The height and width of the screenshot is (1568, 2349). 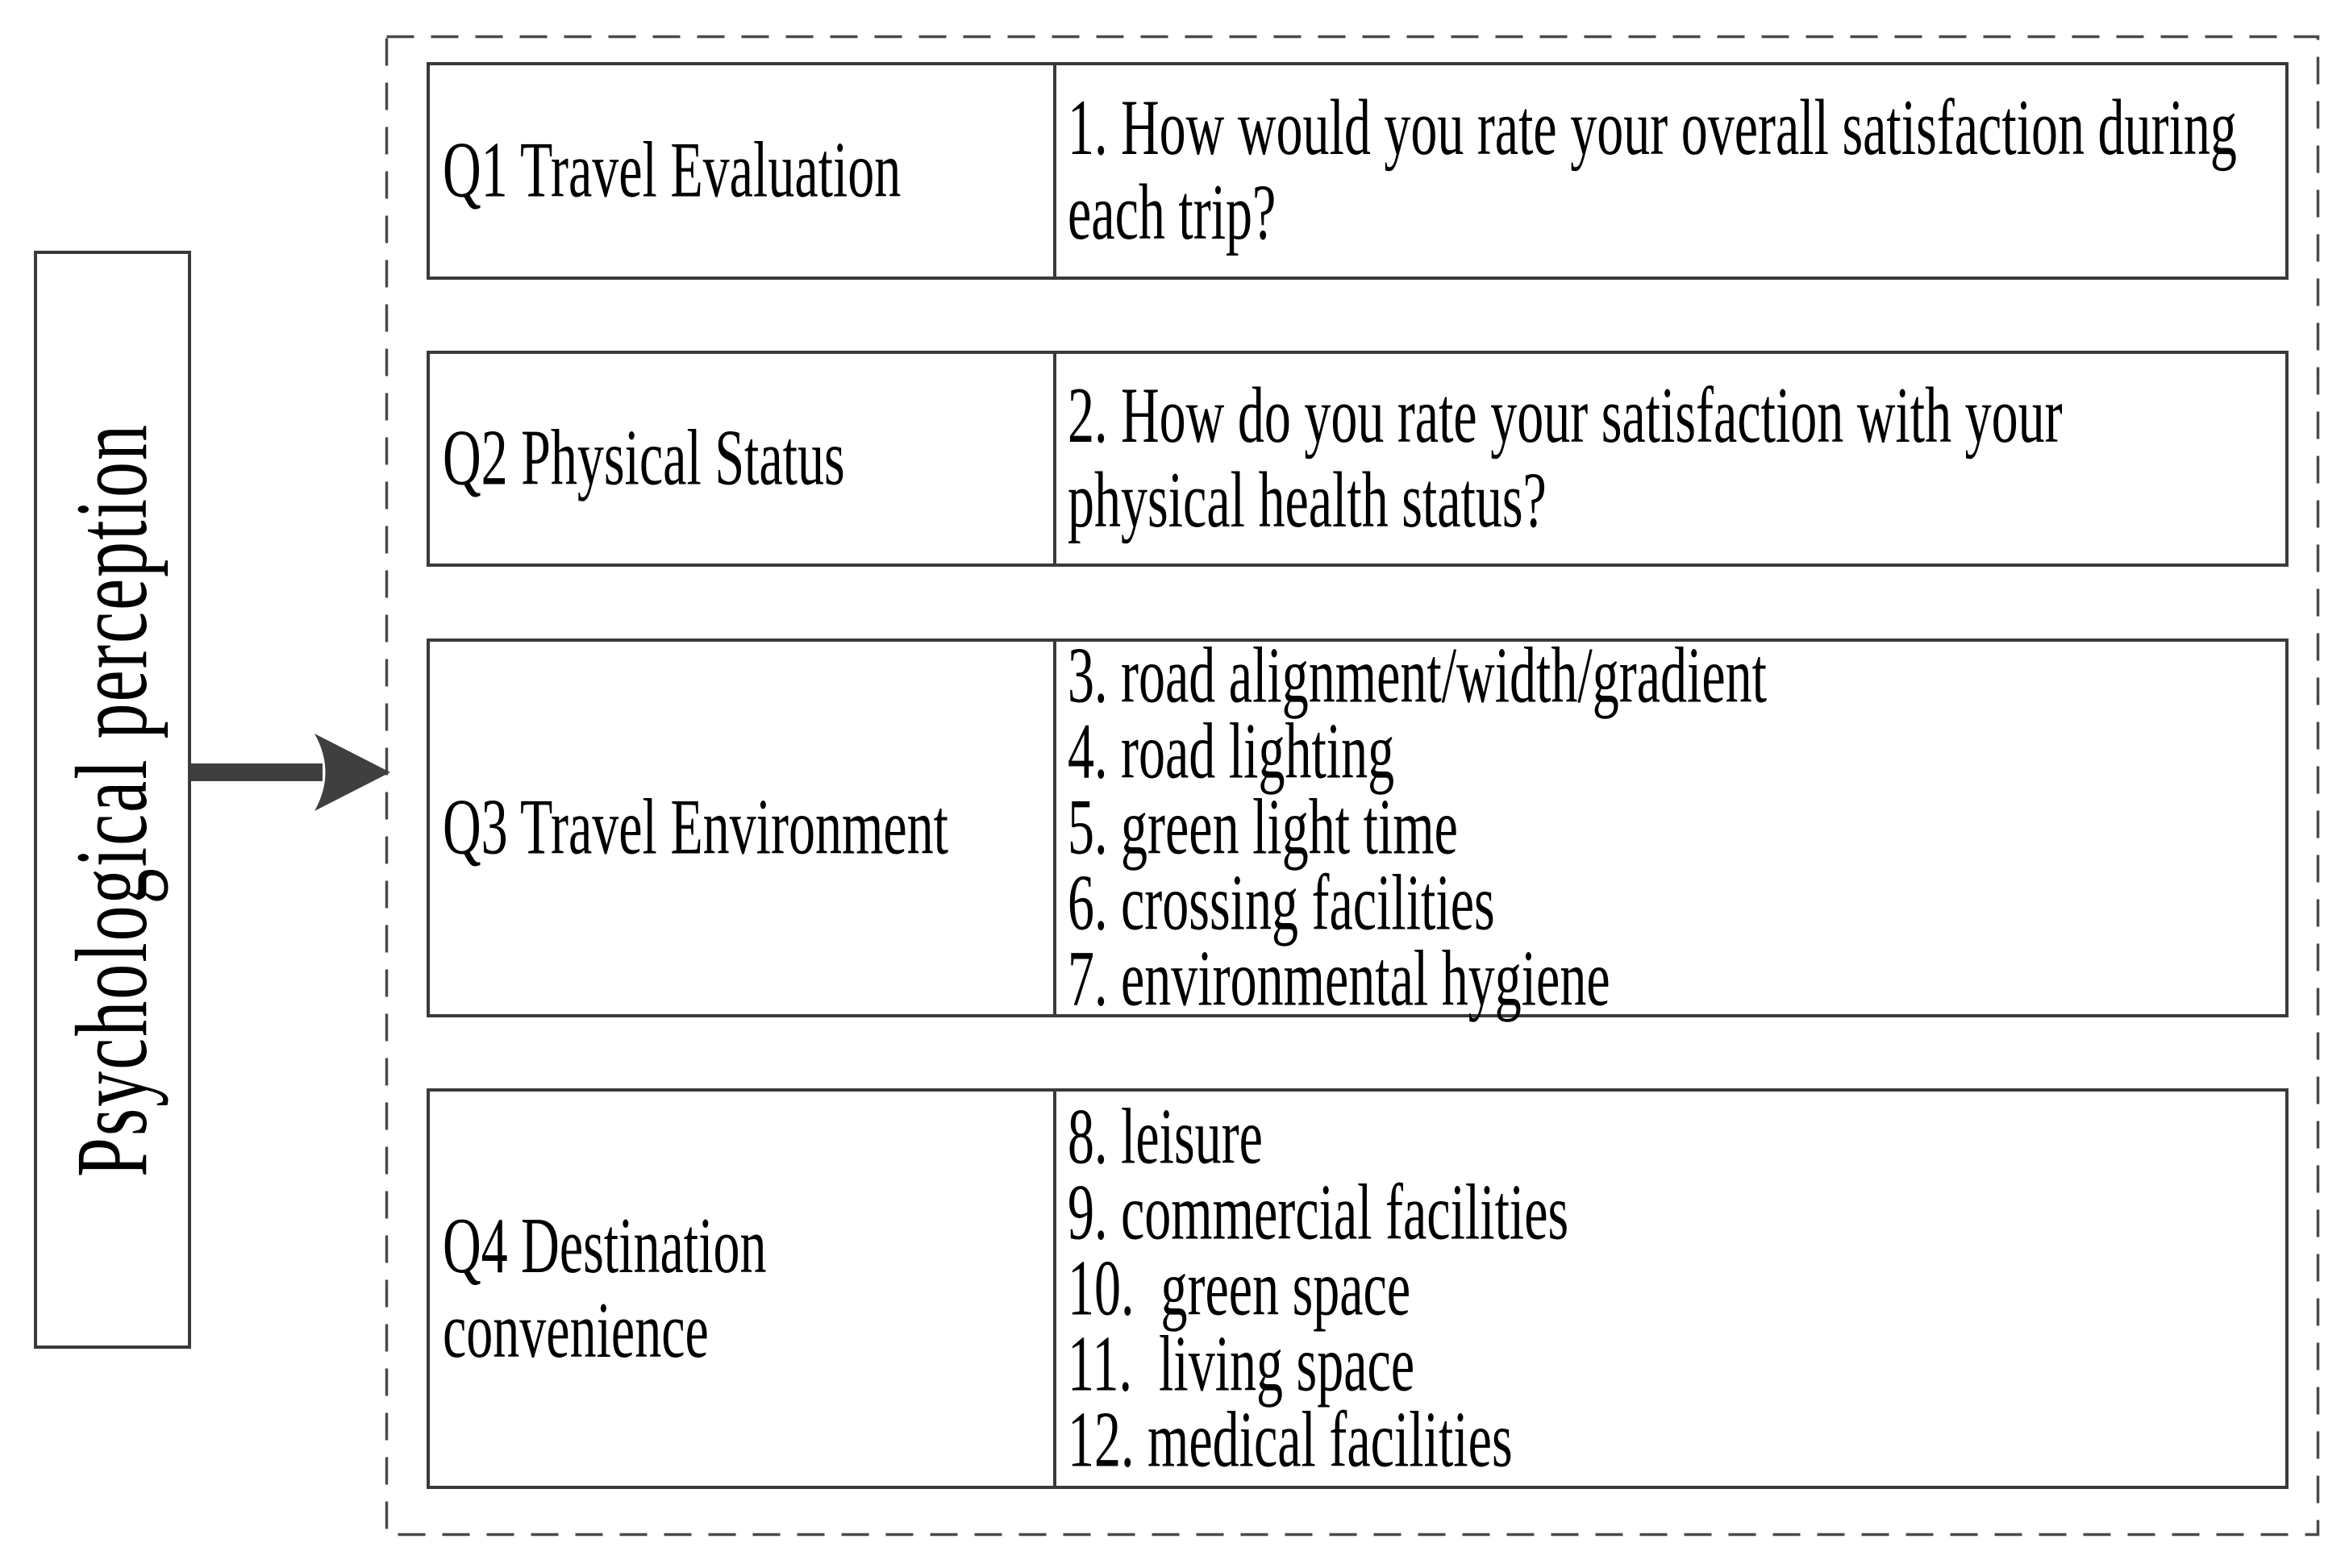 I want to click on item-7: 7. environmental hygiene, so click(x=1339, y=979).